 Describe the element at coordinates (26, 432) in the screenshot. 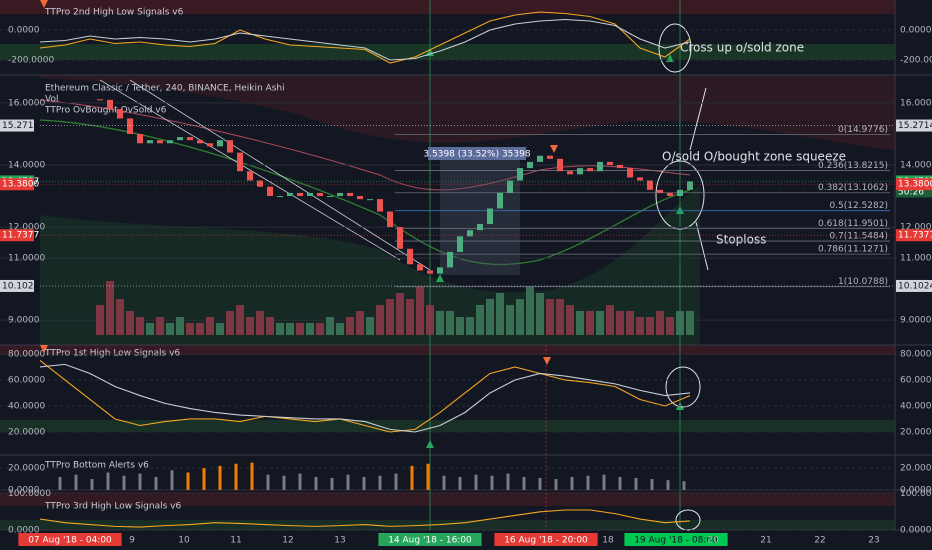

I see `y-tick-label-left: 20.0000` at that location.